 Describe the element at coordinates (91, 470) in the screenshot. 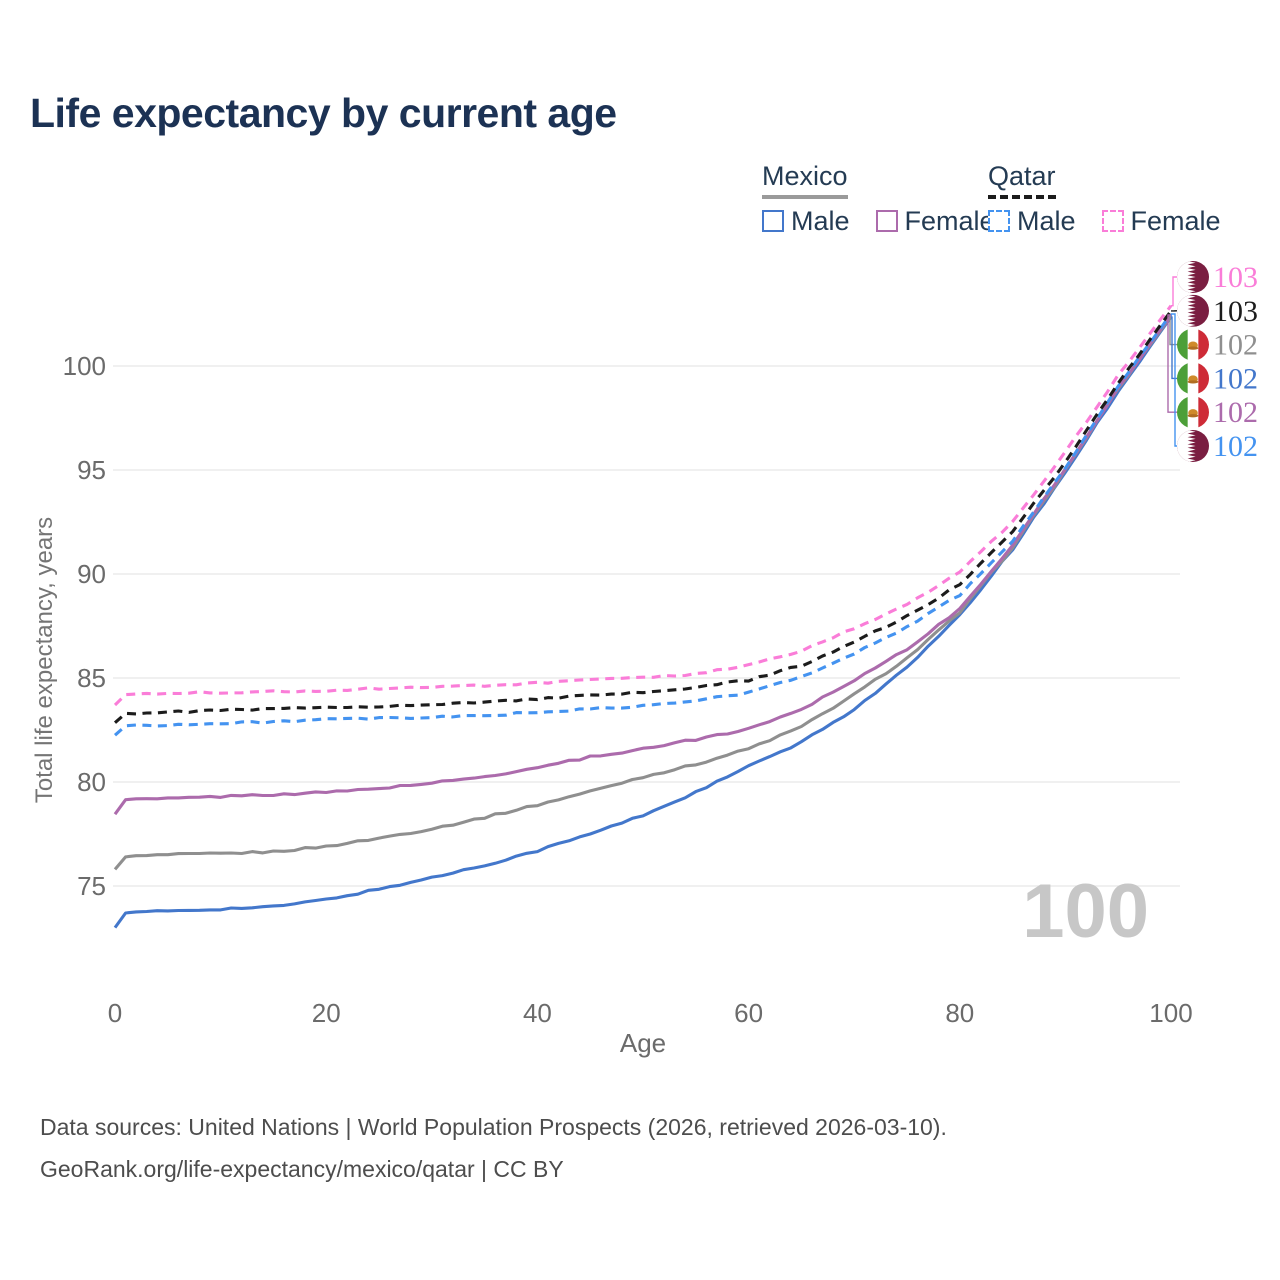

I see `y-tick-95: 95` at that location.